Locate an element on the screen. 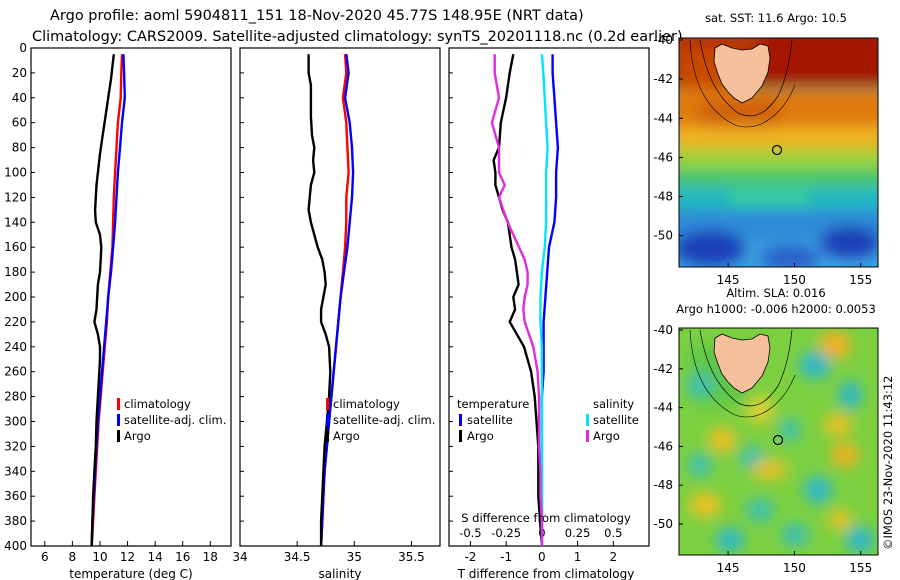 This screenshot has height=580, width=900. legend-s-satellite: satellite is located at coordinates (616, 420).